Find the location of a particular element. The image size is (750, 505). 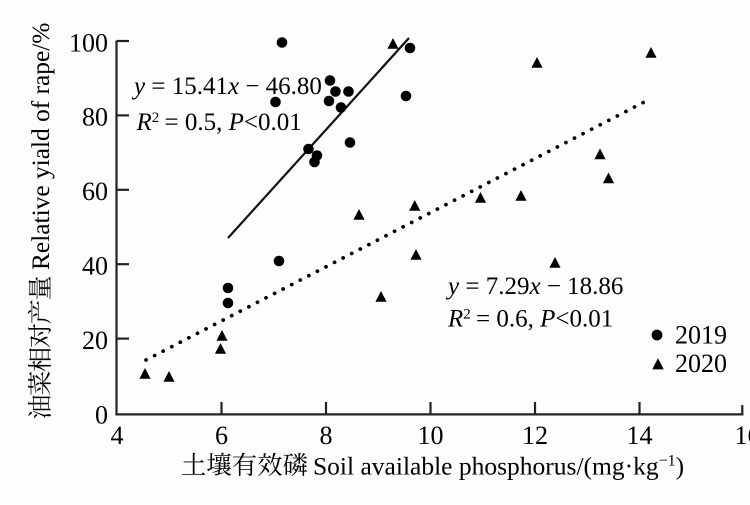

svg-text: 10 is located at coordinates (431, 435).